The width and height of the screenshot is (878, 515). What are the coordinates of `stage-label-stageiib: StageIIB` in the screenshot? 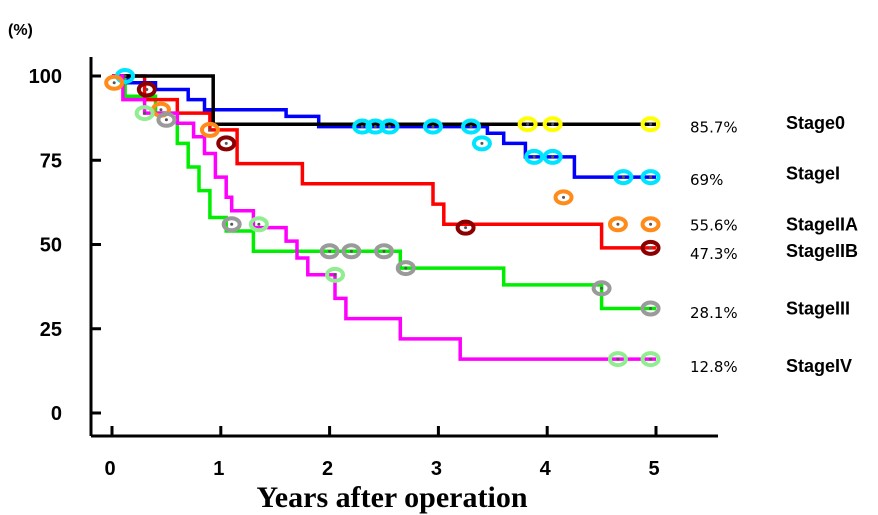 It's located at (822, 251).